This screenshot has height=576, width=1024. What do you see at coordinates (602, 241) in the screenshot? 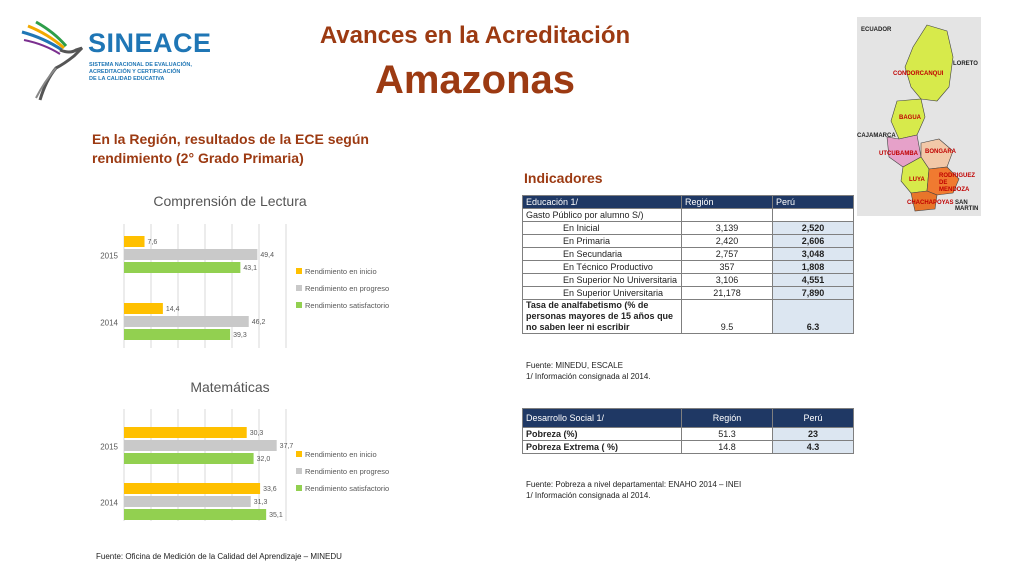
I see `edu-row-label: En Primaria` at bounding box center [602, 241].